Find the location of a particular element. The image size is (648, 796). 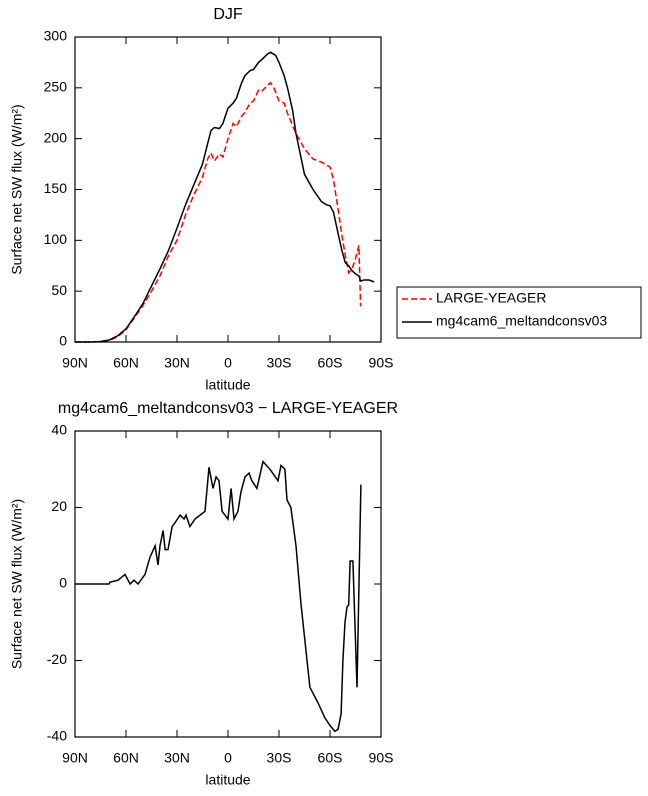

y-tick-label: 50 is located at coordinates (59, 290).